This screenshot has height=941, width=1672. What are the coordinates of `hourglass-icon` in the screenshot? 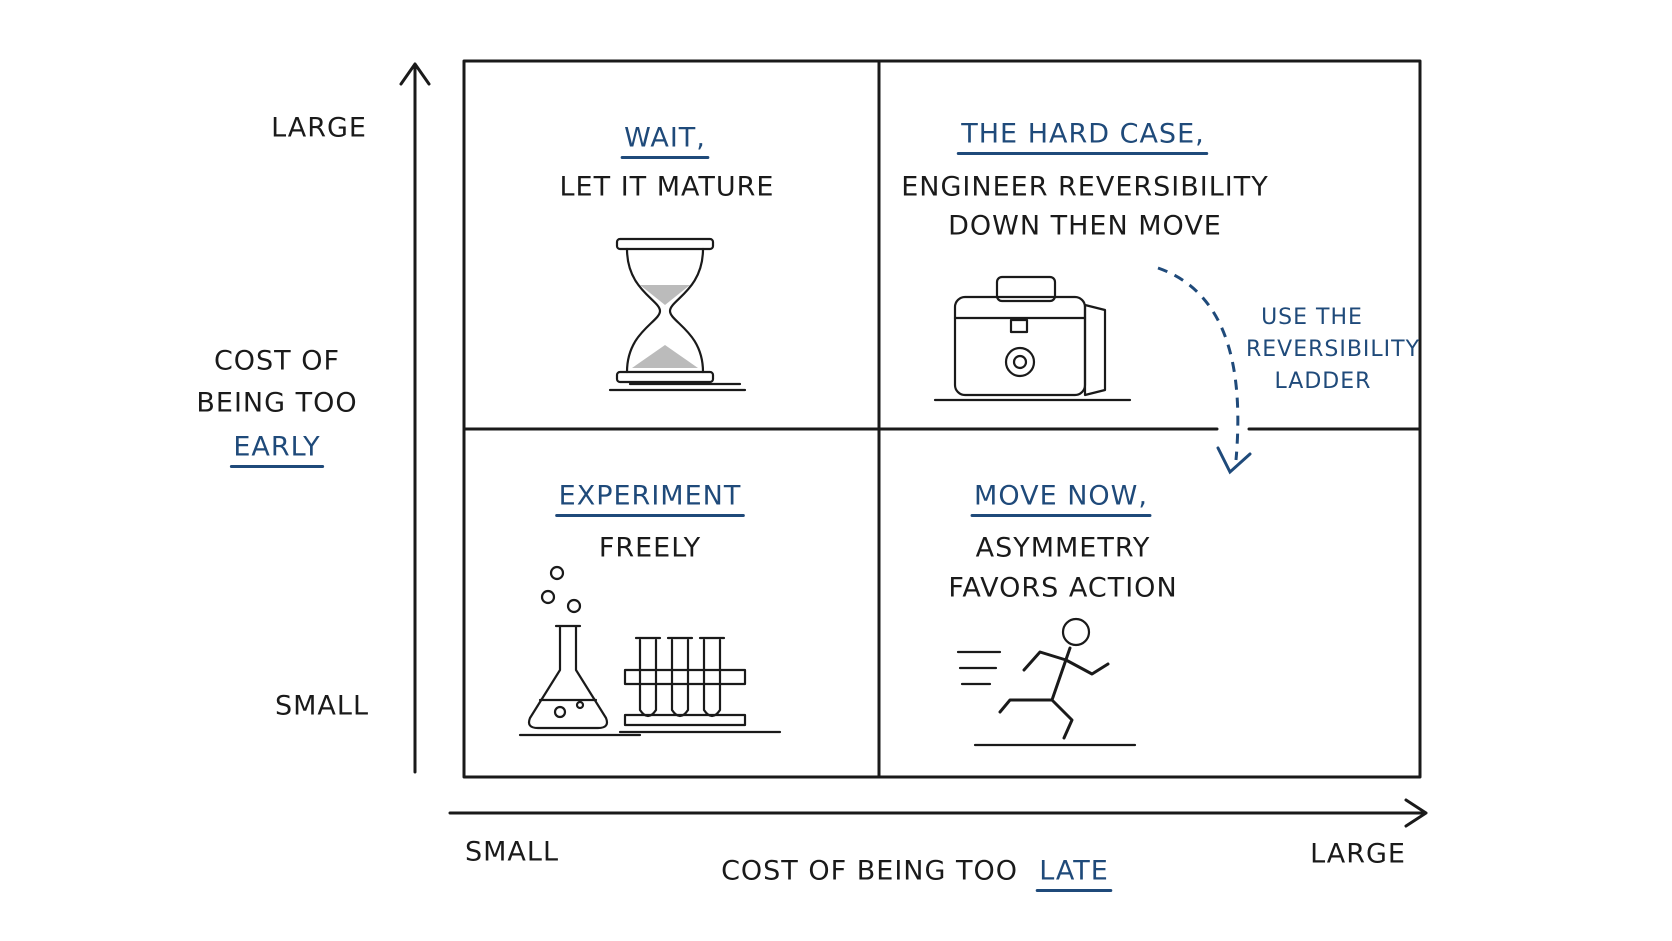 It's located at (677, 314).